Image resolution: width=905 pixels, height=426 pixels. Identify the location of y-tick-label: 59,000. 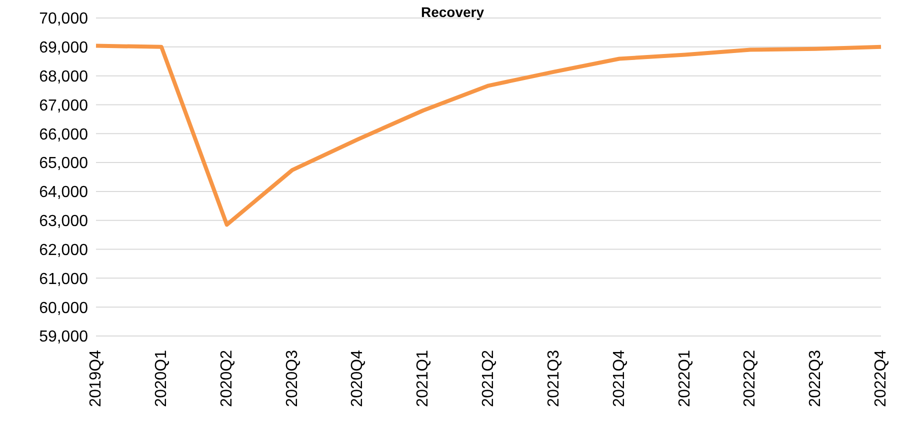
(63, 337).